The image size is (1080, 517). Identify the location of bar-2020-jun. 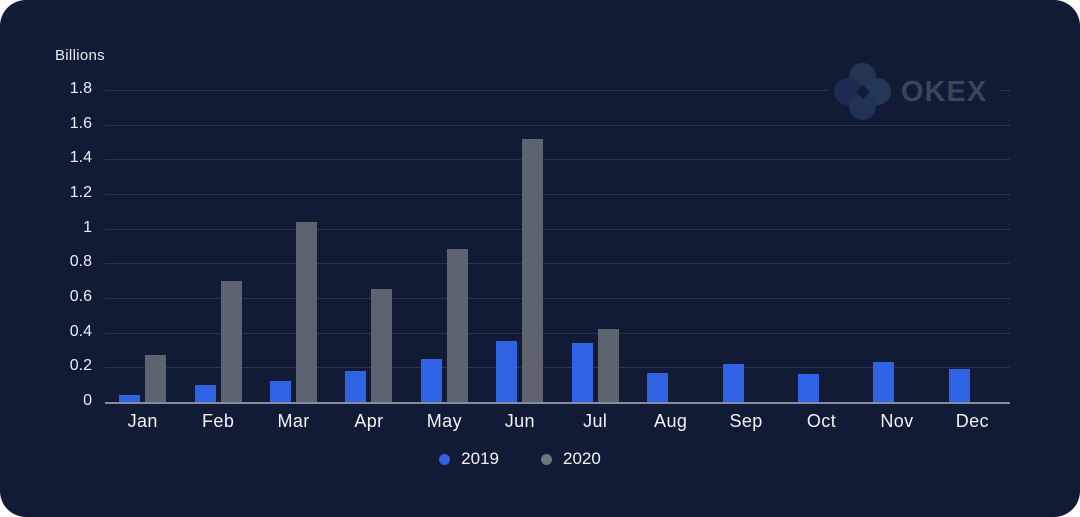
(533, 270).